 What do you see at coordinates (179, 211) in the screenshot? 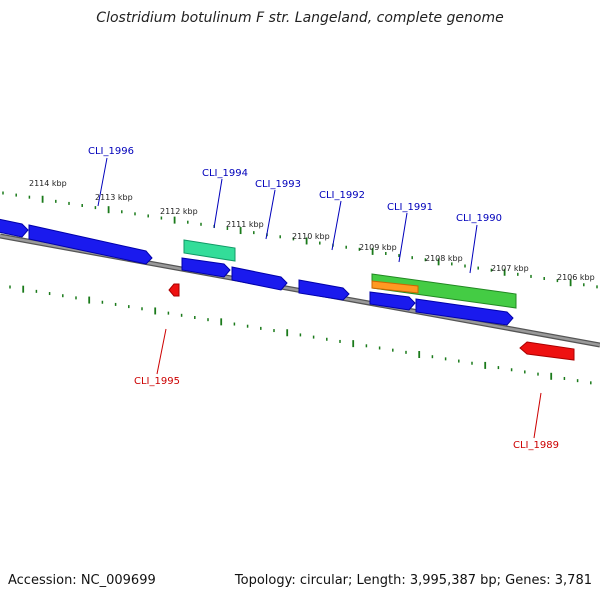
I see `kbp-label-2112: 2112 kbp` at bounding box center [179, 211].